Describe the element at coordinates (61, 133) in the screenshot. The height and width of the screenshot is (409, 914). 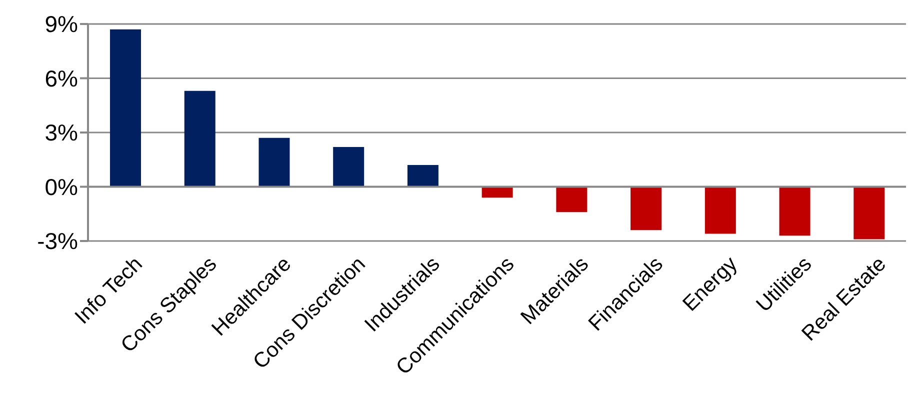
I see `y-tick-label: 3%` at that location.